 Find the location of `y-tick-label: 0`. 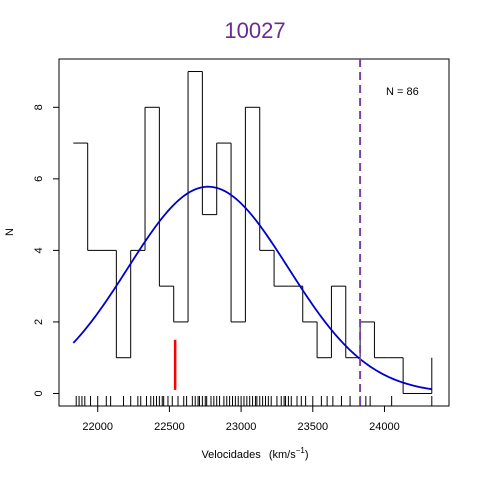

y-tick-label: 0 is located at coordinates (39, 393).